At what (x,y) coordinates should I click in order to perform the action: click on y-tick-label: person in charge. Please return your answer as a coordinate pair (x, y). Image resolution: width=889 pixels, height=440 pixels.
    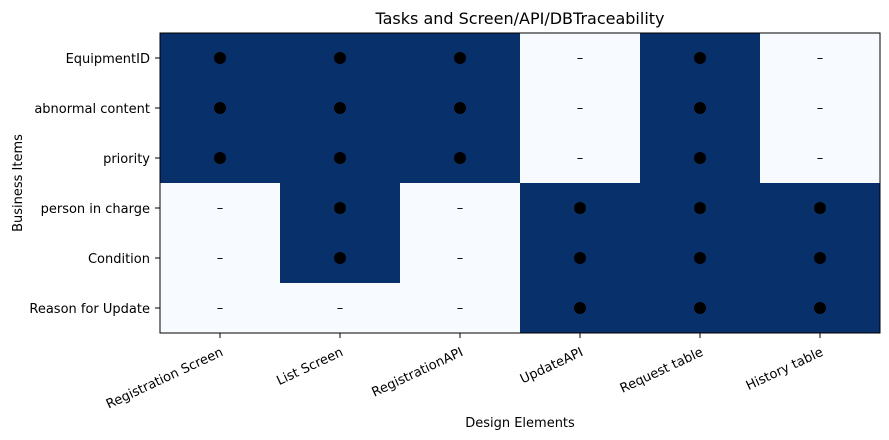
    Looking at the image, I should click on (95, 209).